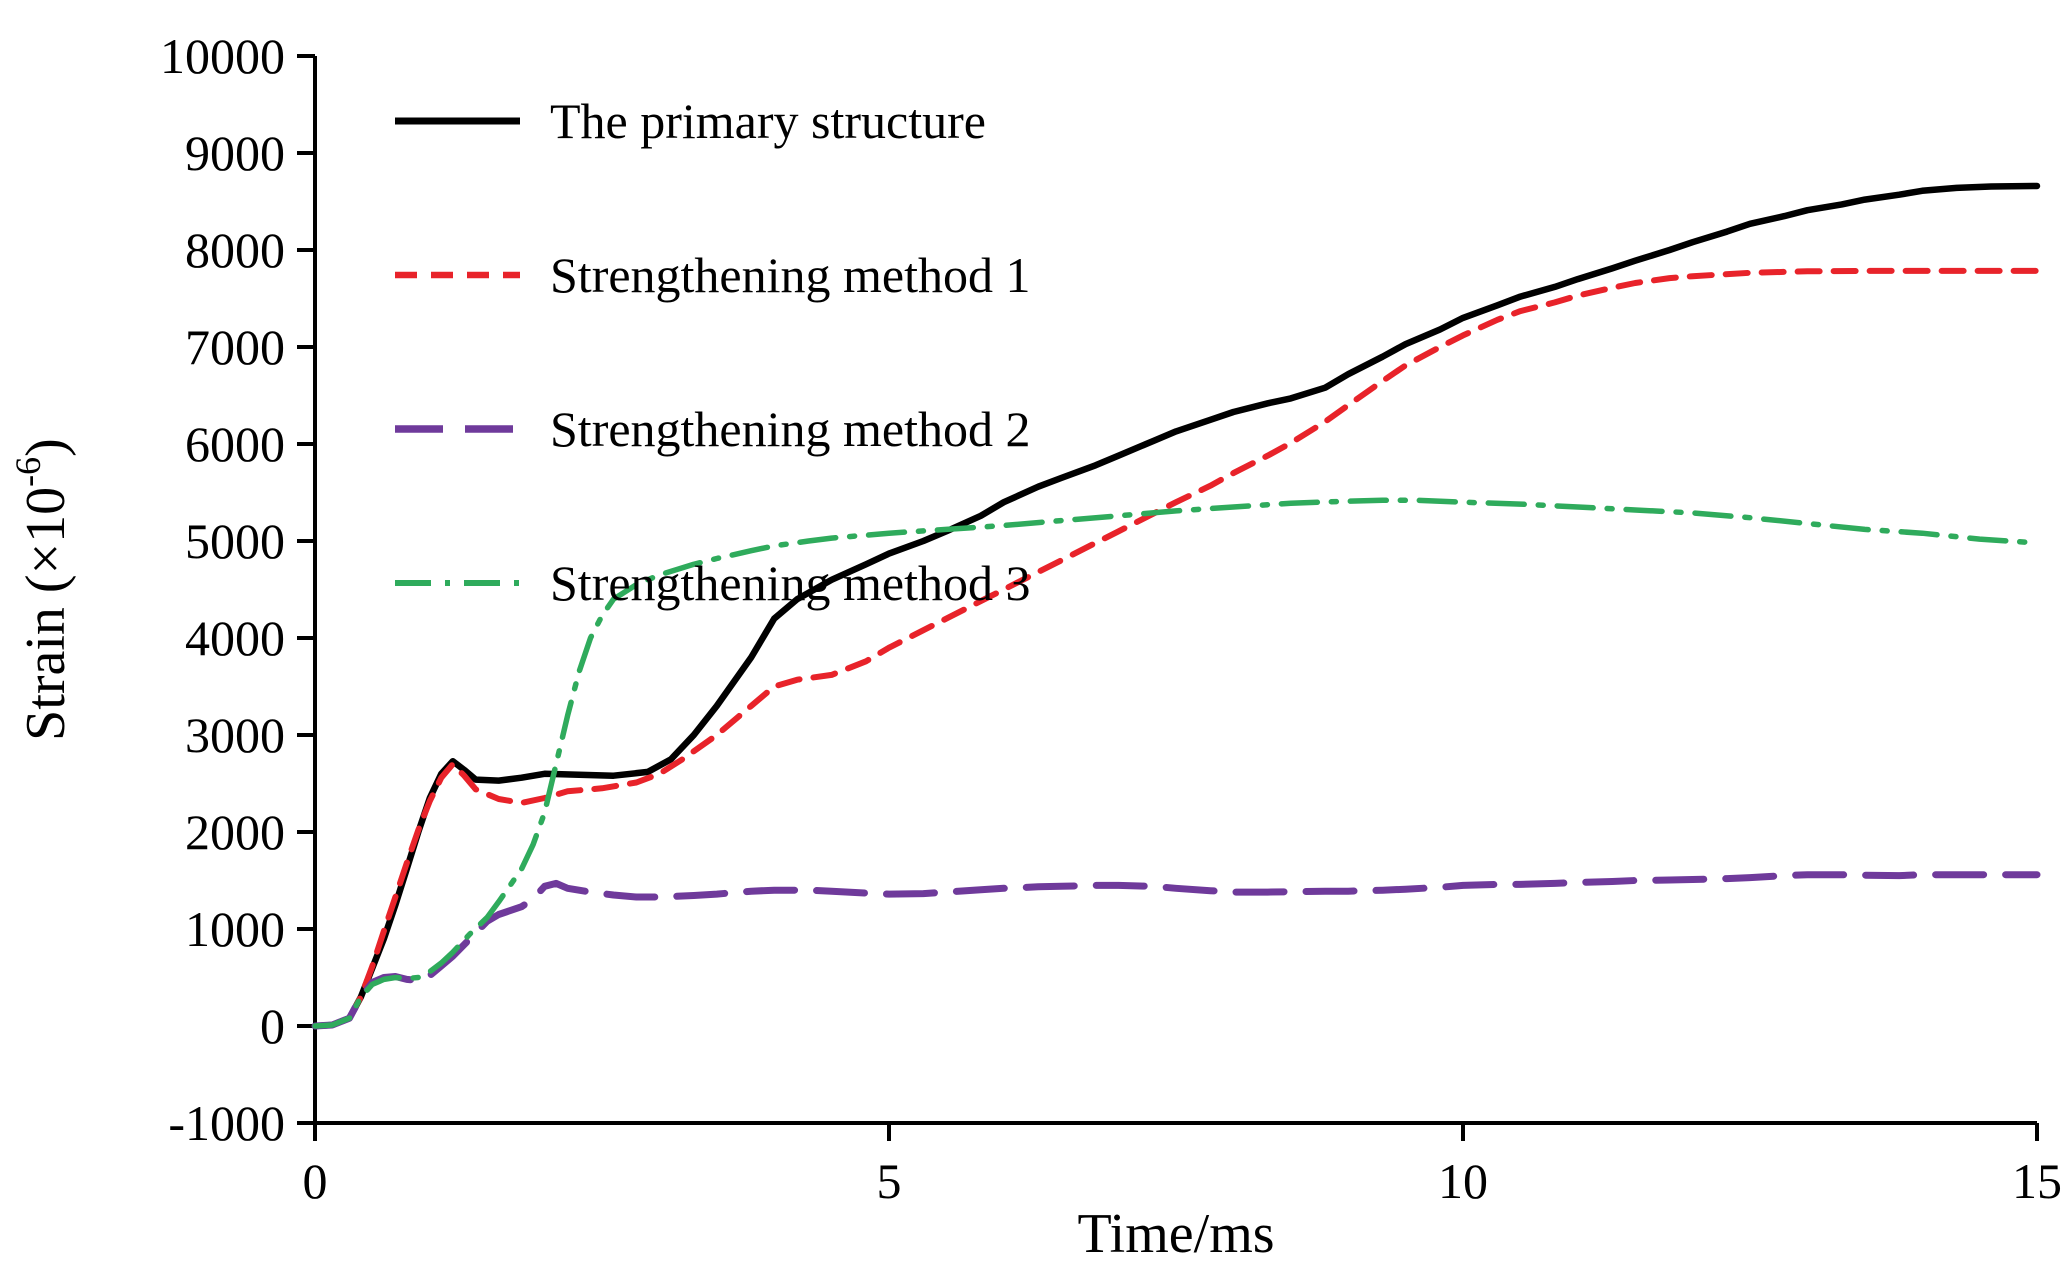 This screenshot has width=2070, height=1280. Describe the element at coordinates (222, 56) in the screenshot. I see `y-tick-label: 10000` at that location.